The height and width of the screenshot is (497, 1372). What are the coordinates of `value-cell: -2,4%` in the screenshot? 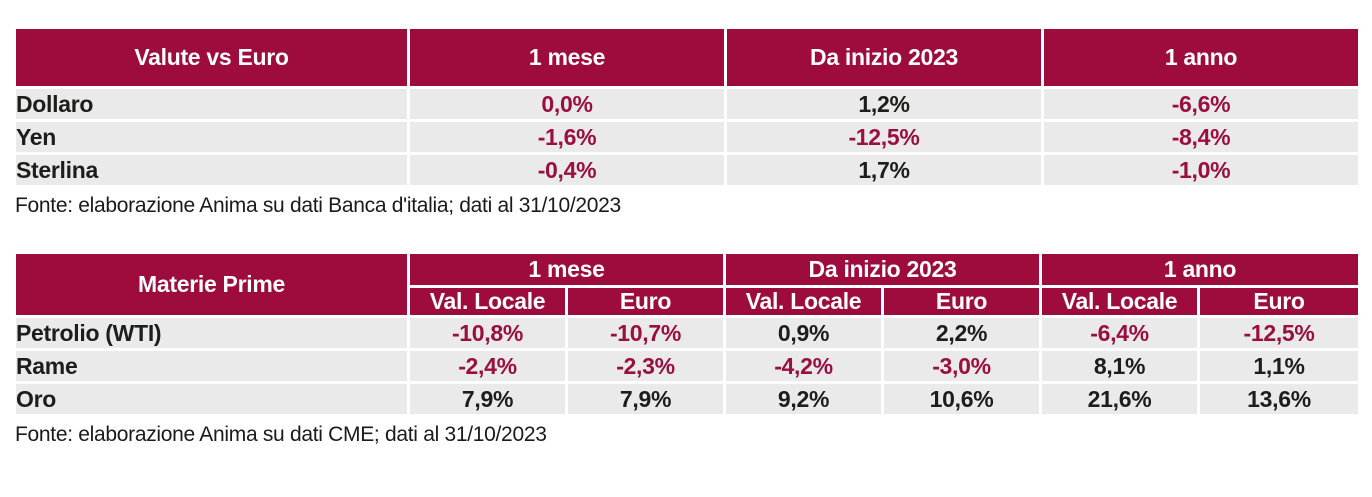 It's located at (487, 366).